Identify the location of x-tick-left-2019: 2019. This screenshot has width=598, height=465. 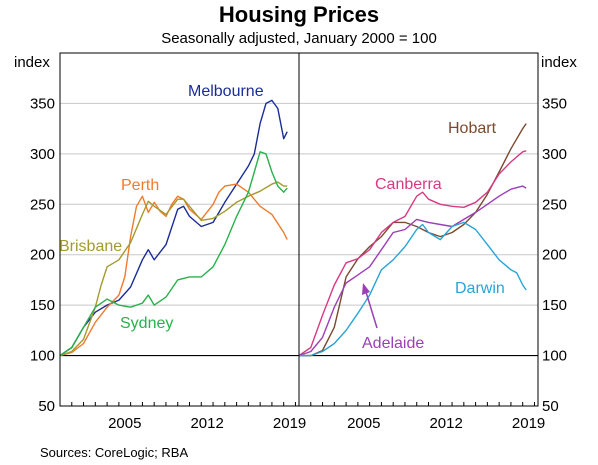
(289, 423).